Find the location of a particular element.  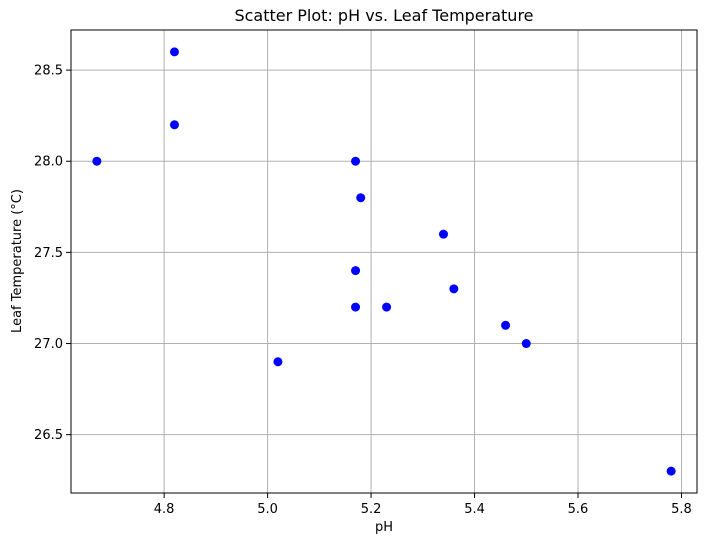

x-tick-label: 5.0 is located at coordinates (267, 509).